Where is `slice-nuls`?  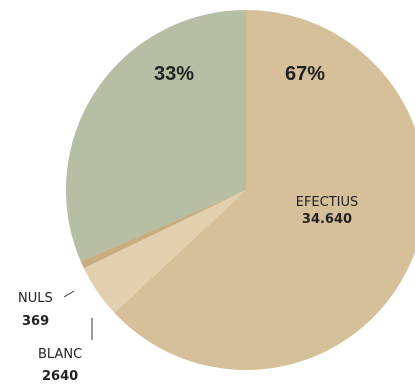 slice-nuls is located at coordinates (163, 229).